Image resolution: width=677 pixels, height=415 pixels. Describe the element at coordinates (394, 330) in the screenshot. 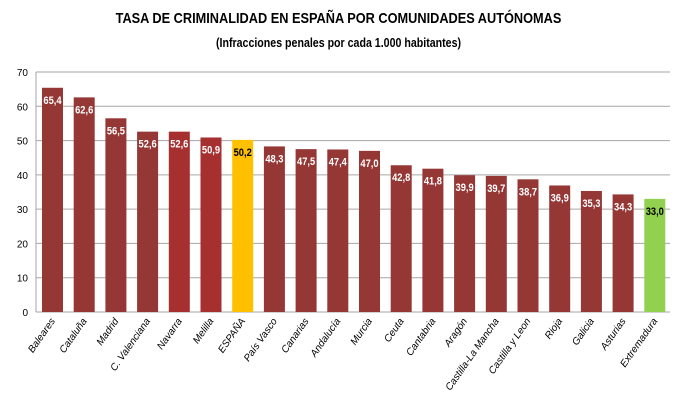

I see `x-tick-label: Ceuta` at that location.